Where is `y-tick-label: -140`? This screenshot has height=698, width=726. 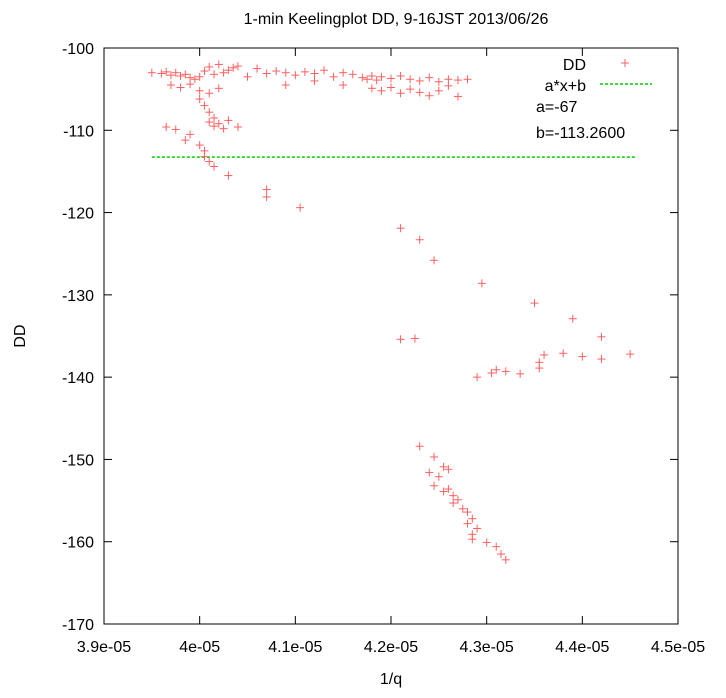 y-tick-label: -140 is located at coordinates (78, 378).